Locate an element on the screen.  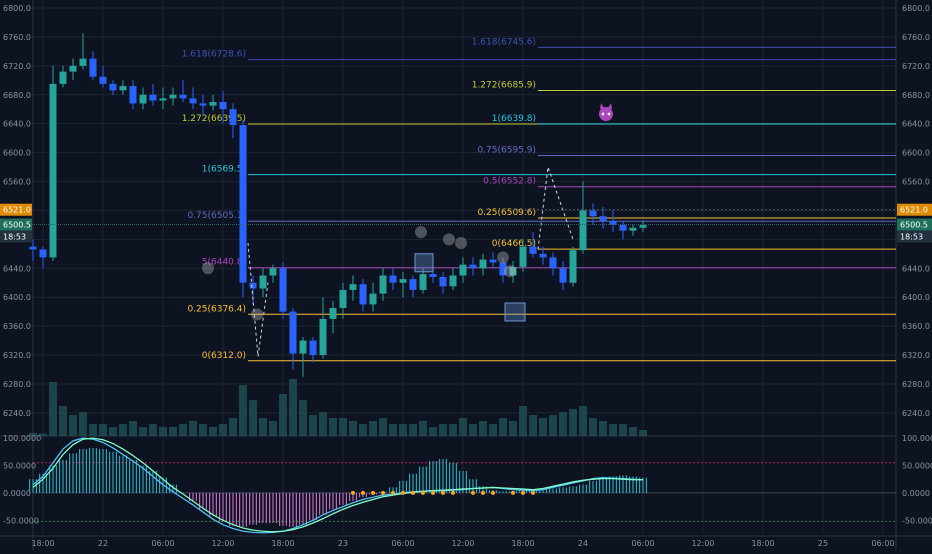
price-tick-label-right: 6440.0 is located at coordinates (916, 268).